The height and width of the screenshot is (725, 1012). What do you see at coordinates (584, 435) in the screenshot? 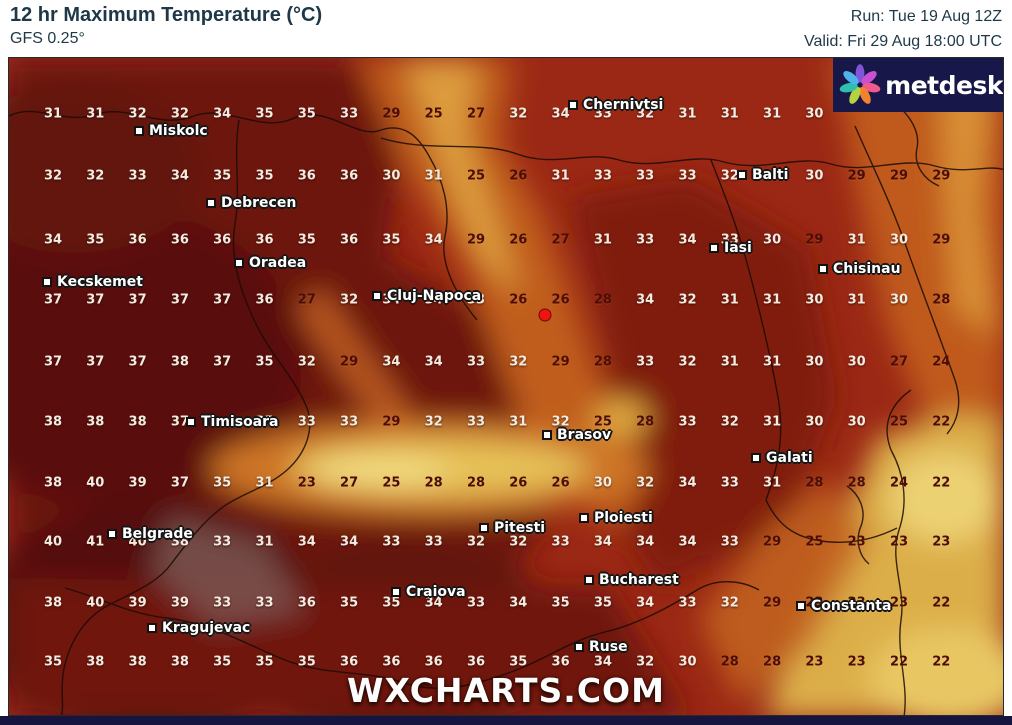
I see `city-name: Brasov` at bounding box center [584, 435].